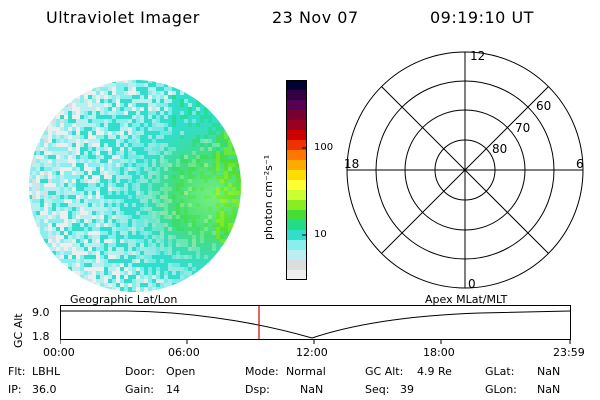 This screenshot has width=600, height=400. What do you see at coordinates (123, 17) in the screenshot?
I see `instrument-title: Ultraviolet Imager` at bounding box center [123, 17].